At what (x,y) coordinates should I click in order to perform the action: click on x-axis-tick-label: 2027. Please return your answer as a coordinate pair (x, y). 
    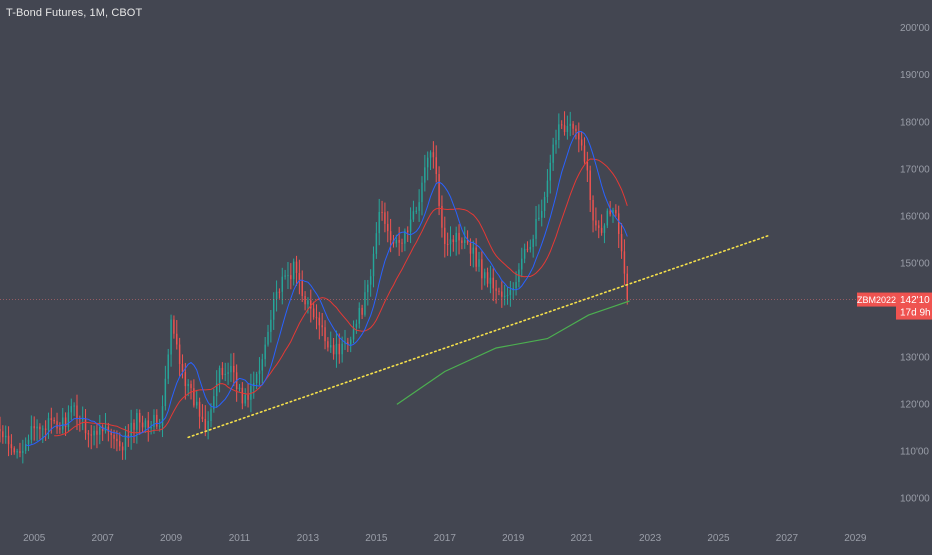
    Looking at the image, I should click on (787, 538).